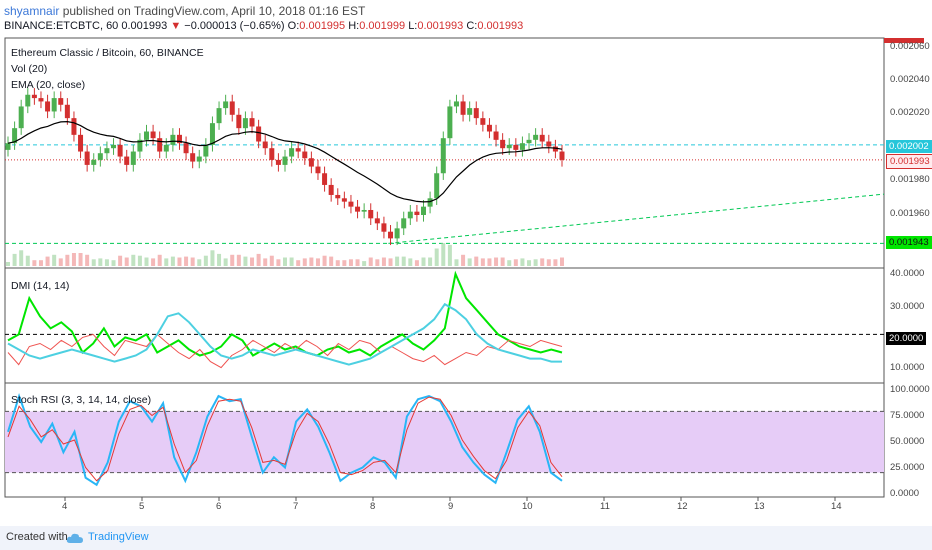 The image size is (932, 550). What do you see at coordinates (142, 506) in the screenshot?
I see `x-tick: 5` at bounding box center [142, 506].